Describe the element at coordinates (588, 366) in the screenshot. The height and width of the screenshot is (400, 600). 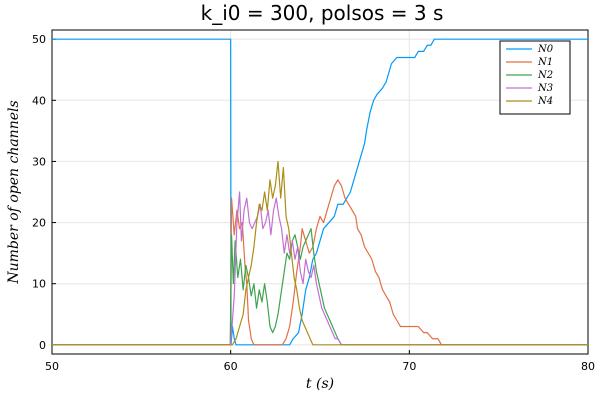
I see `x-tick-label: 80` at that location.